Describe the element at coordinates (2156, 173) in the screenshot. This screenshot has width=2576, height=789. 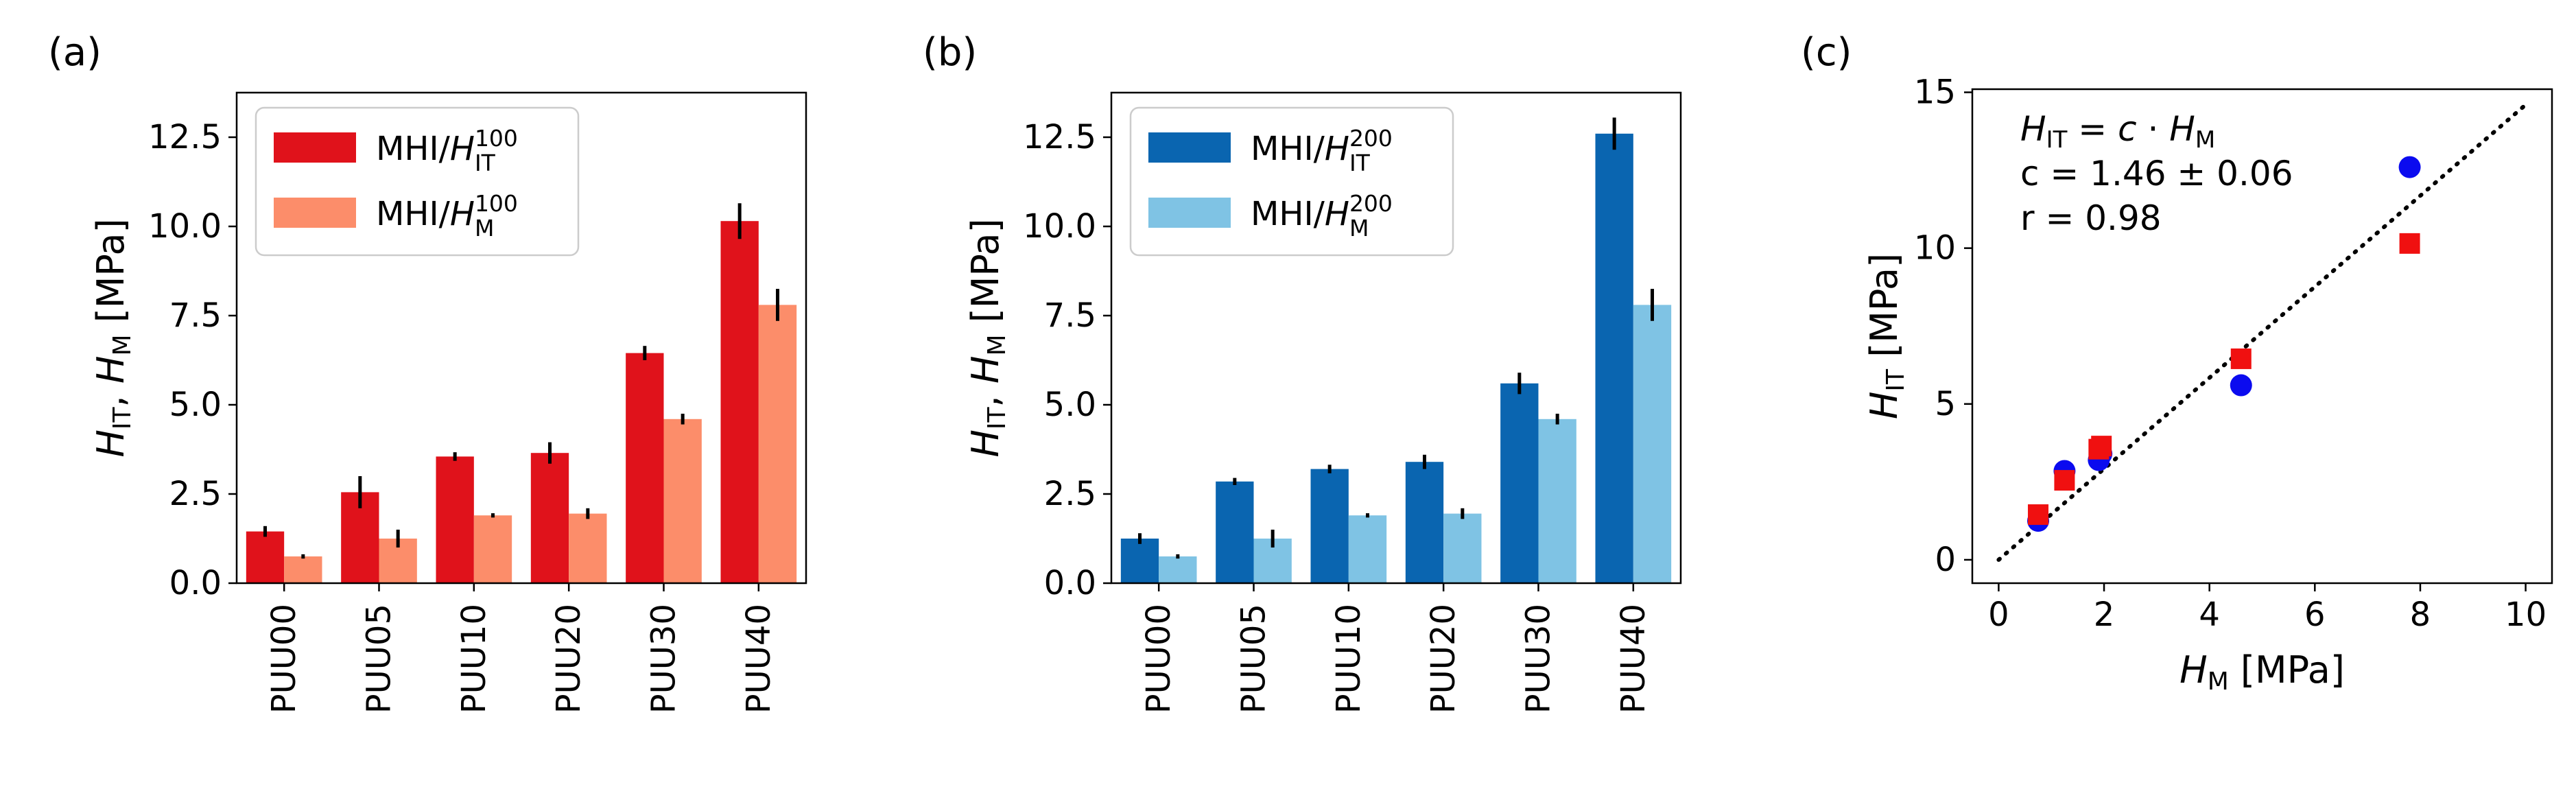
I see `fit-coefficient: c = 1.46 ± 0.06` at that location.